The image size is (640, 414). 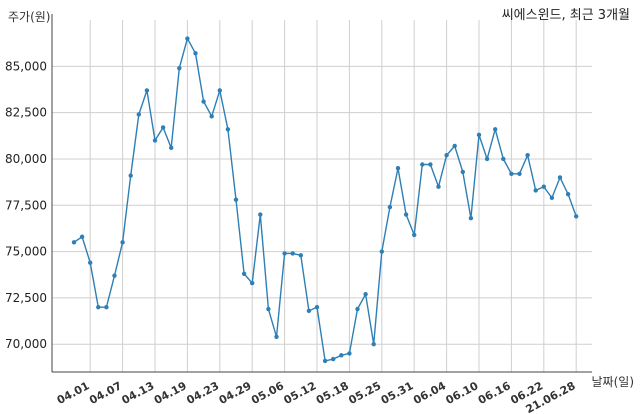 I want to click on x-tick-label: 06.16, so click(x=494, y=393).